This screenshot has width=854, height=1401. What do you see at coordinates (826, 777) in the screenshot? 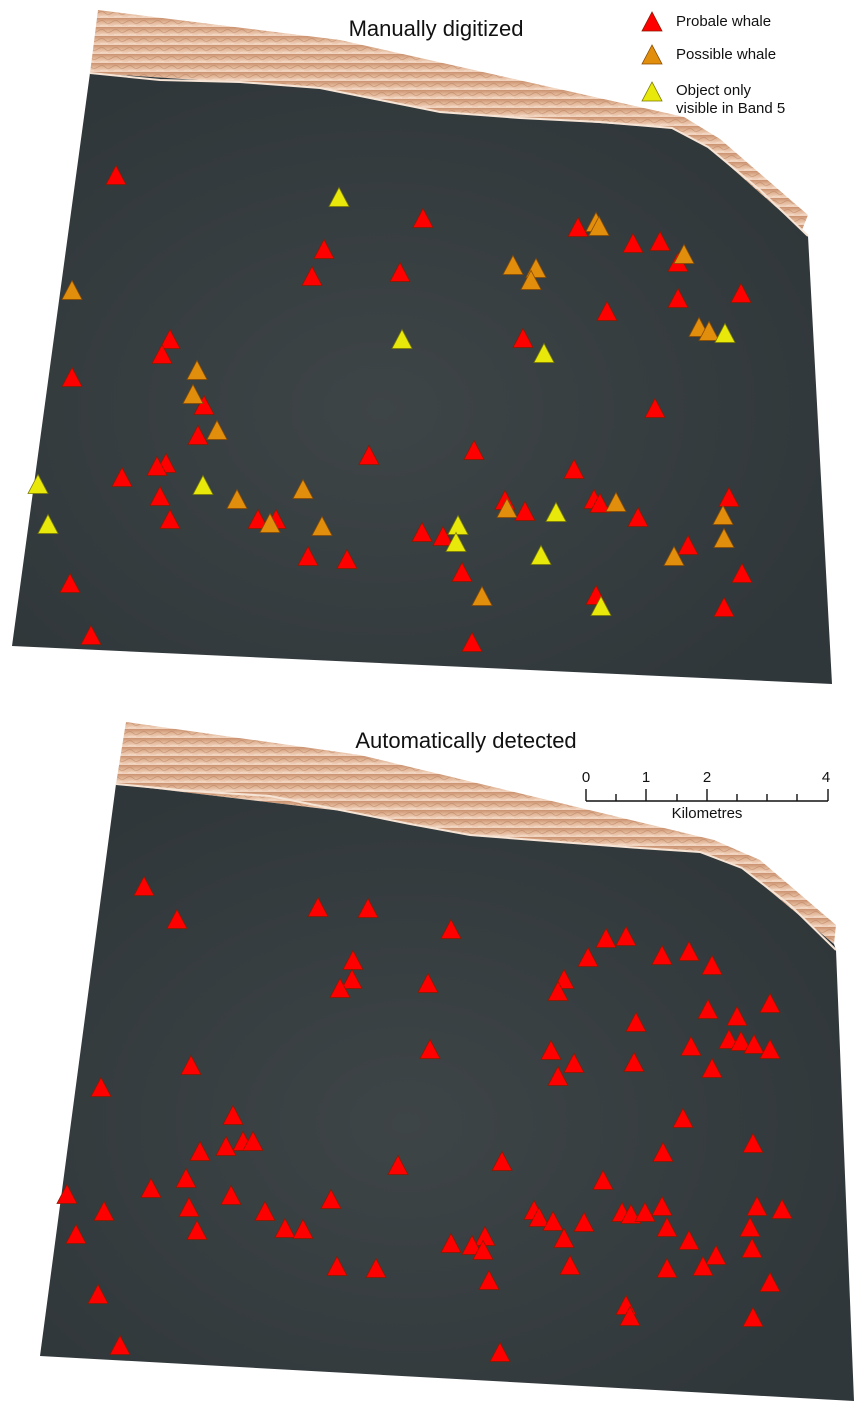
I see `scale-label-4: 4` at bounding box center [826, 777].